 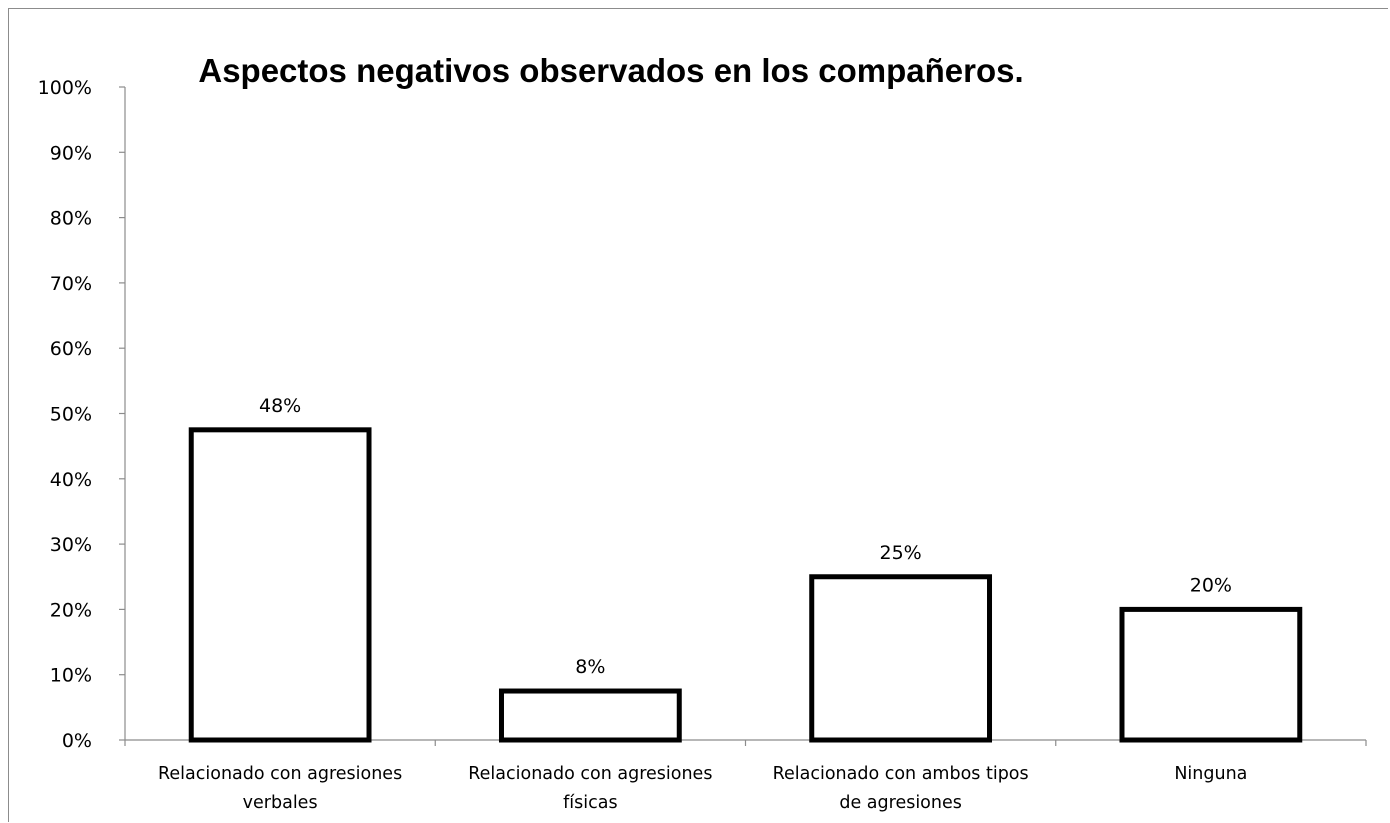 What do you see at coordinates (280, 788) in the screenshot?
I see `x-tick-label: Relacionado con agresiones verbales` at bounding box center [280, 788].